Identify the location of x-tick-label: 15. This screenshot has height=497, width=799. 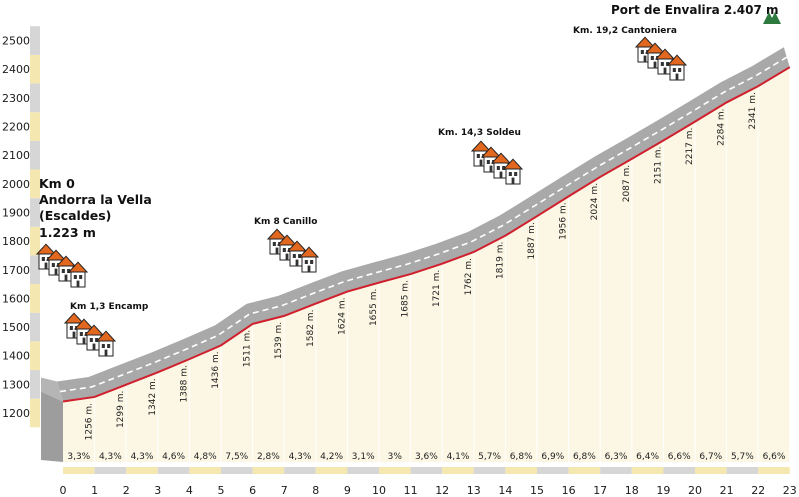
(537, 490).